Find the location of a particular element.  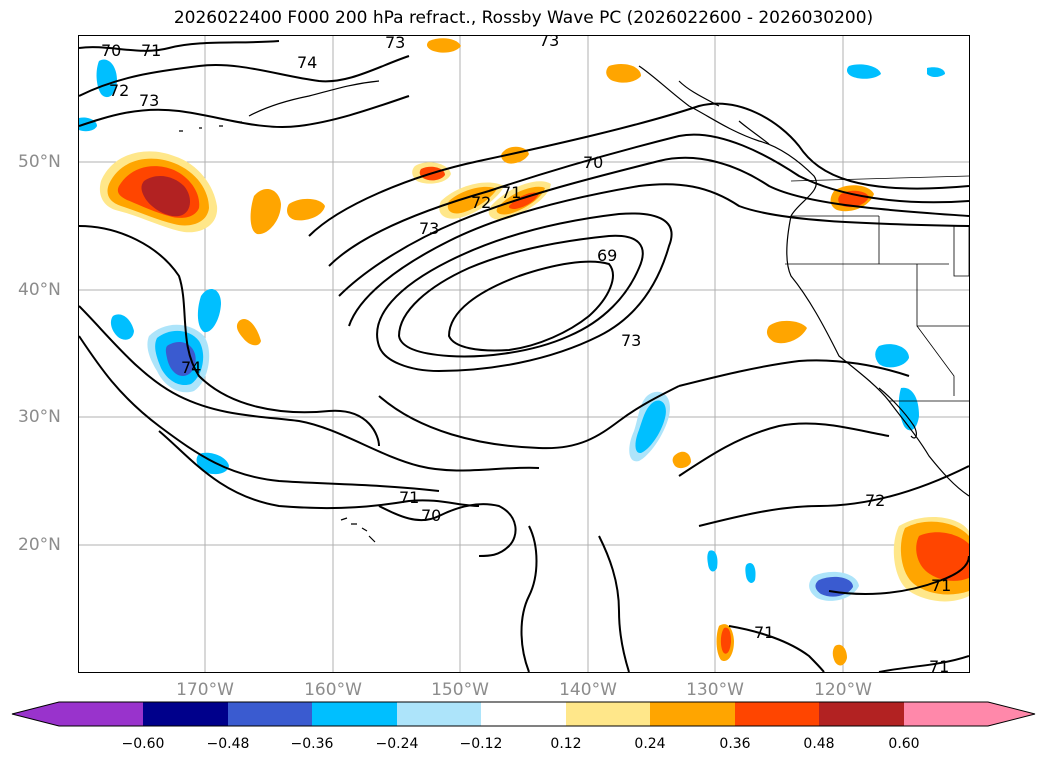

lat-label-20n: 20°N is located at coordinates (39, 545).